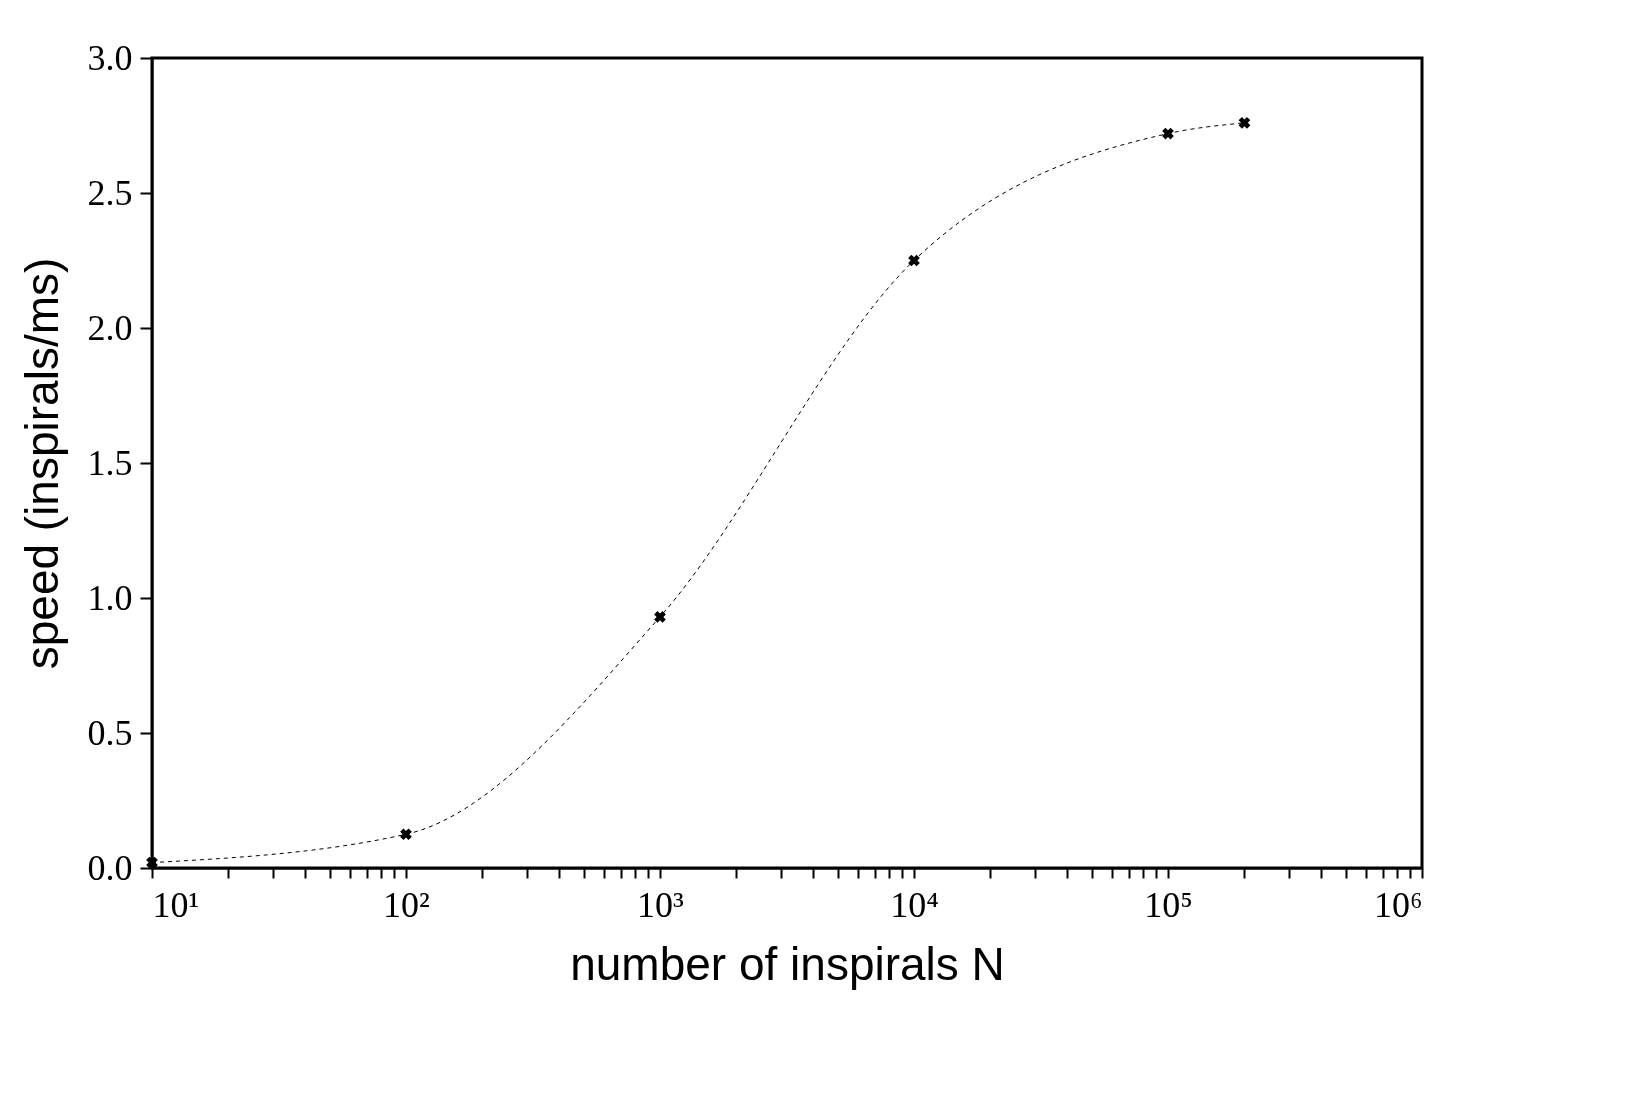  Describe the element at coordinates (1398, 904) in the screenshot. I see `x-tick-label: 10⁶` at that location.